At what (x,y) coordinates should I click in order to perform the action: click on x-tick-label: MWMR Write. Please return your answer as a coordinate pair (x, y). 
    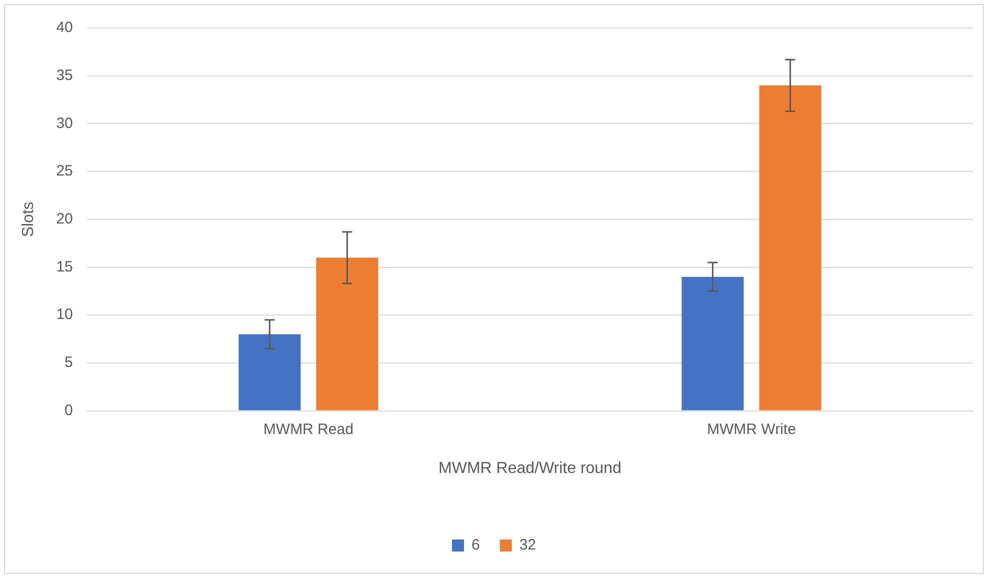
    Looking at the image, I should click on (751, 429).